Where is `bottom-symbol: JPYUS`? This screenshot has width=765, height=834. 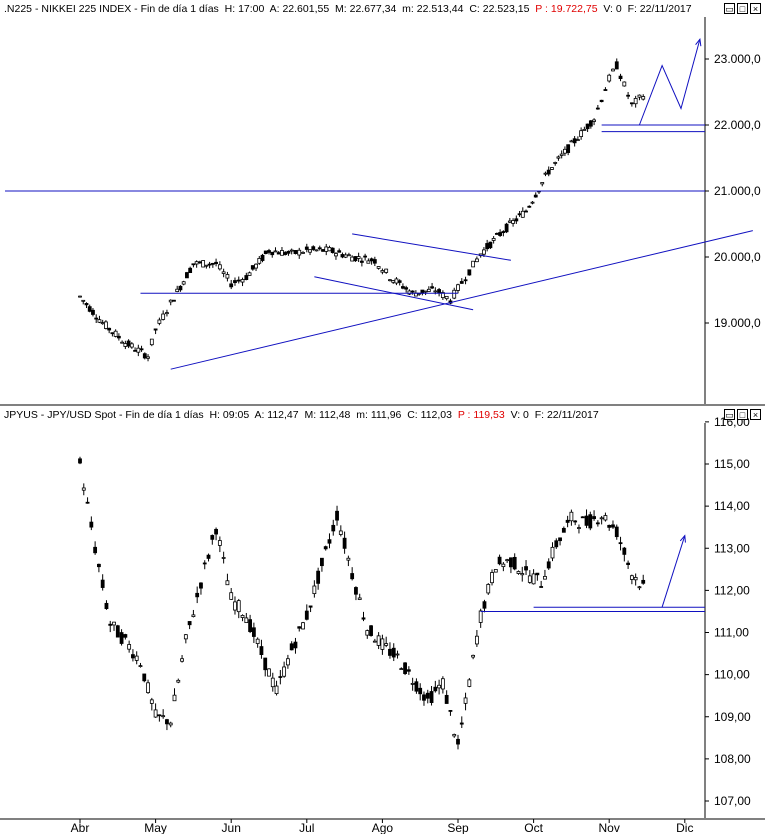 bottom-symbol: JPYUS is located at coordinates (21, 415).